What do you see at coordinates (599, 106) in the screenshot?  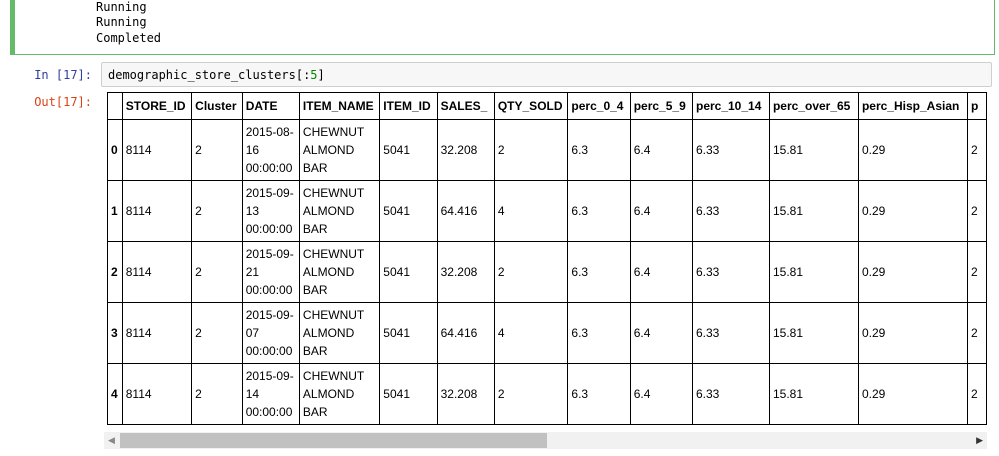 I see `column-header: perc_0_4` at bounding box center [599, 106].